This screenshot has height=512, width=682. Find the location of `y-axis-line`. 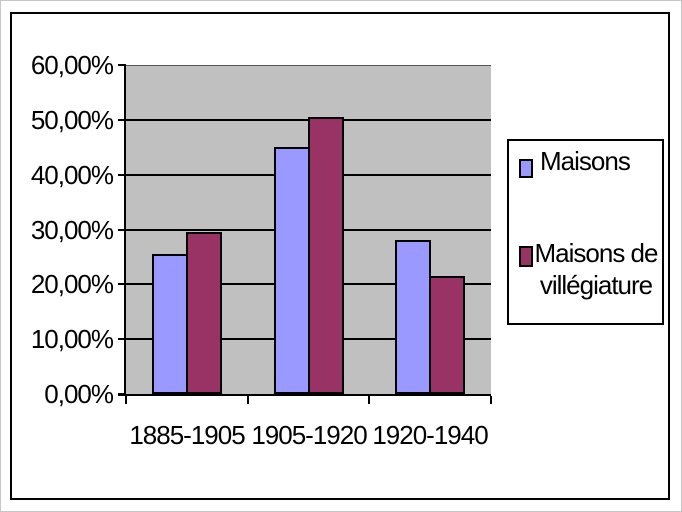

y-axis-line is located at coordinates (125, 230).